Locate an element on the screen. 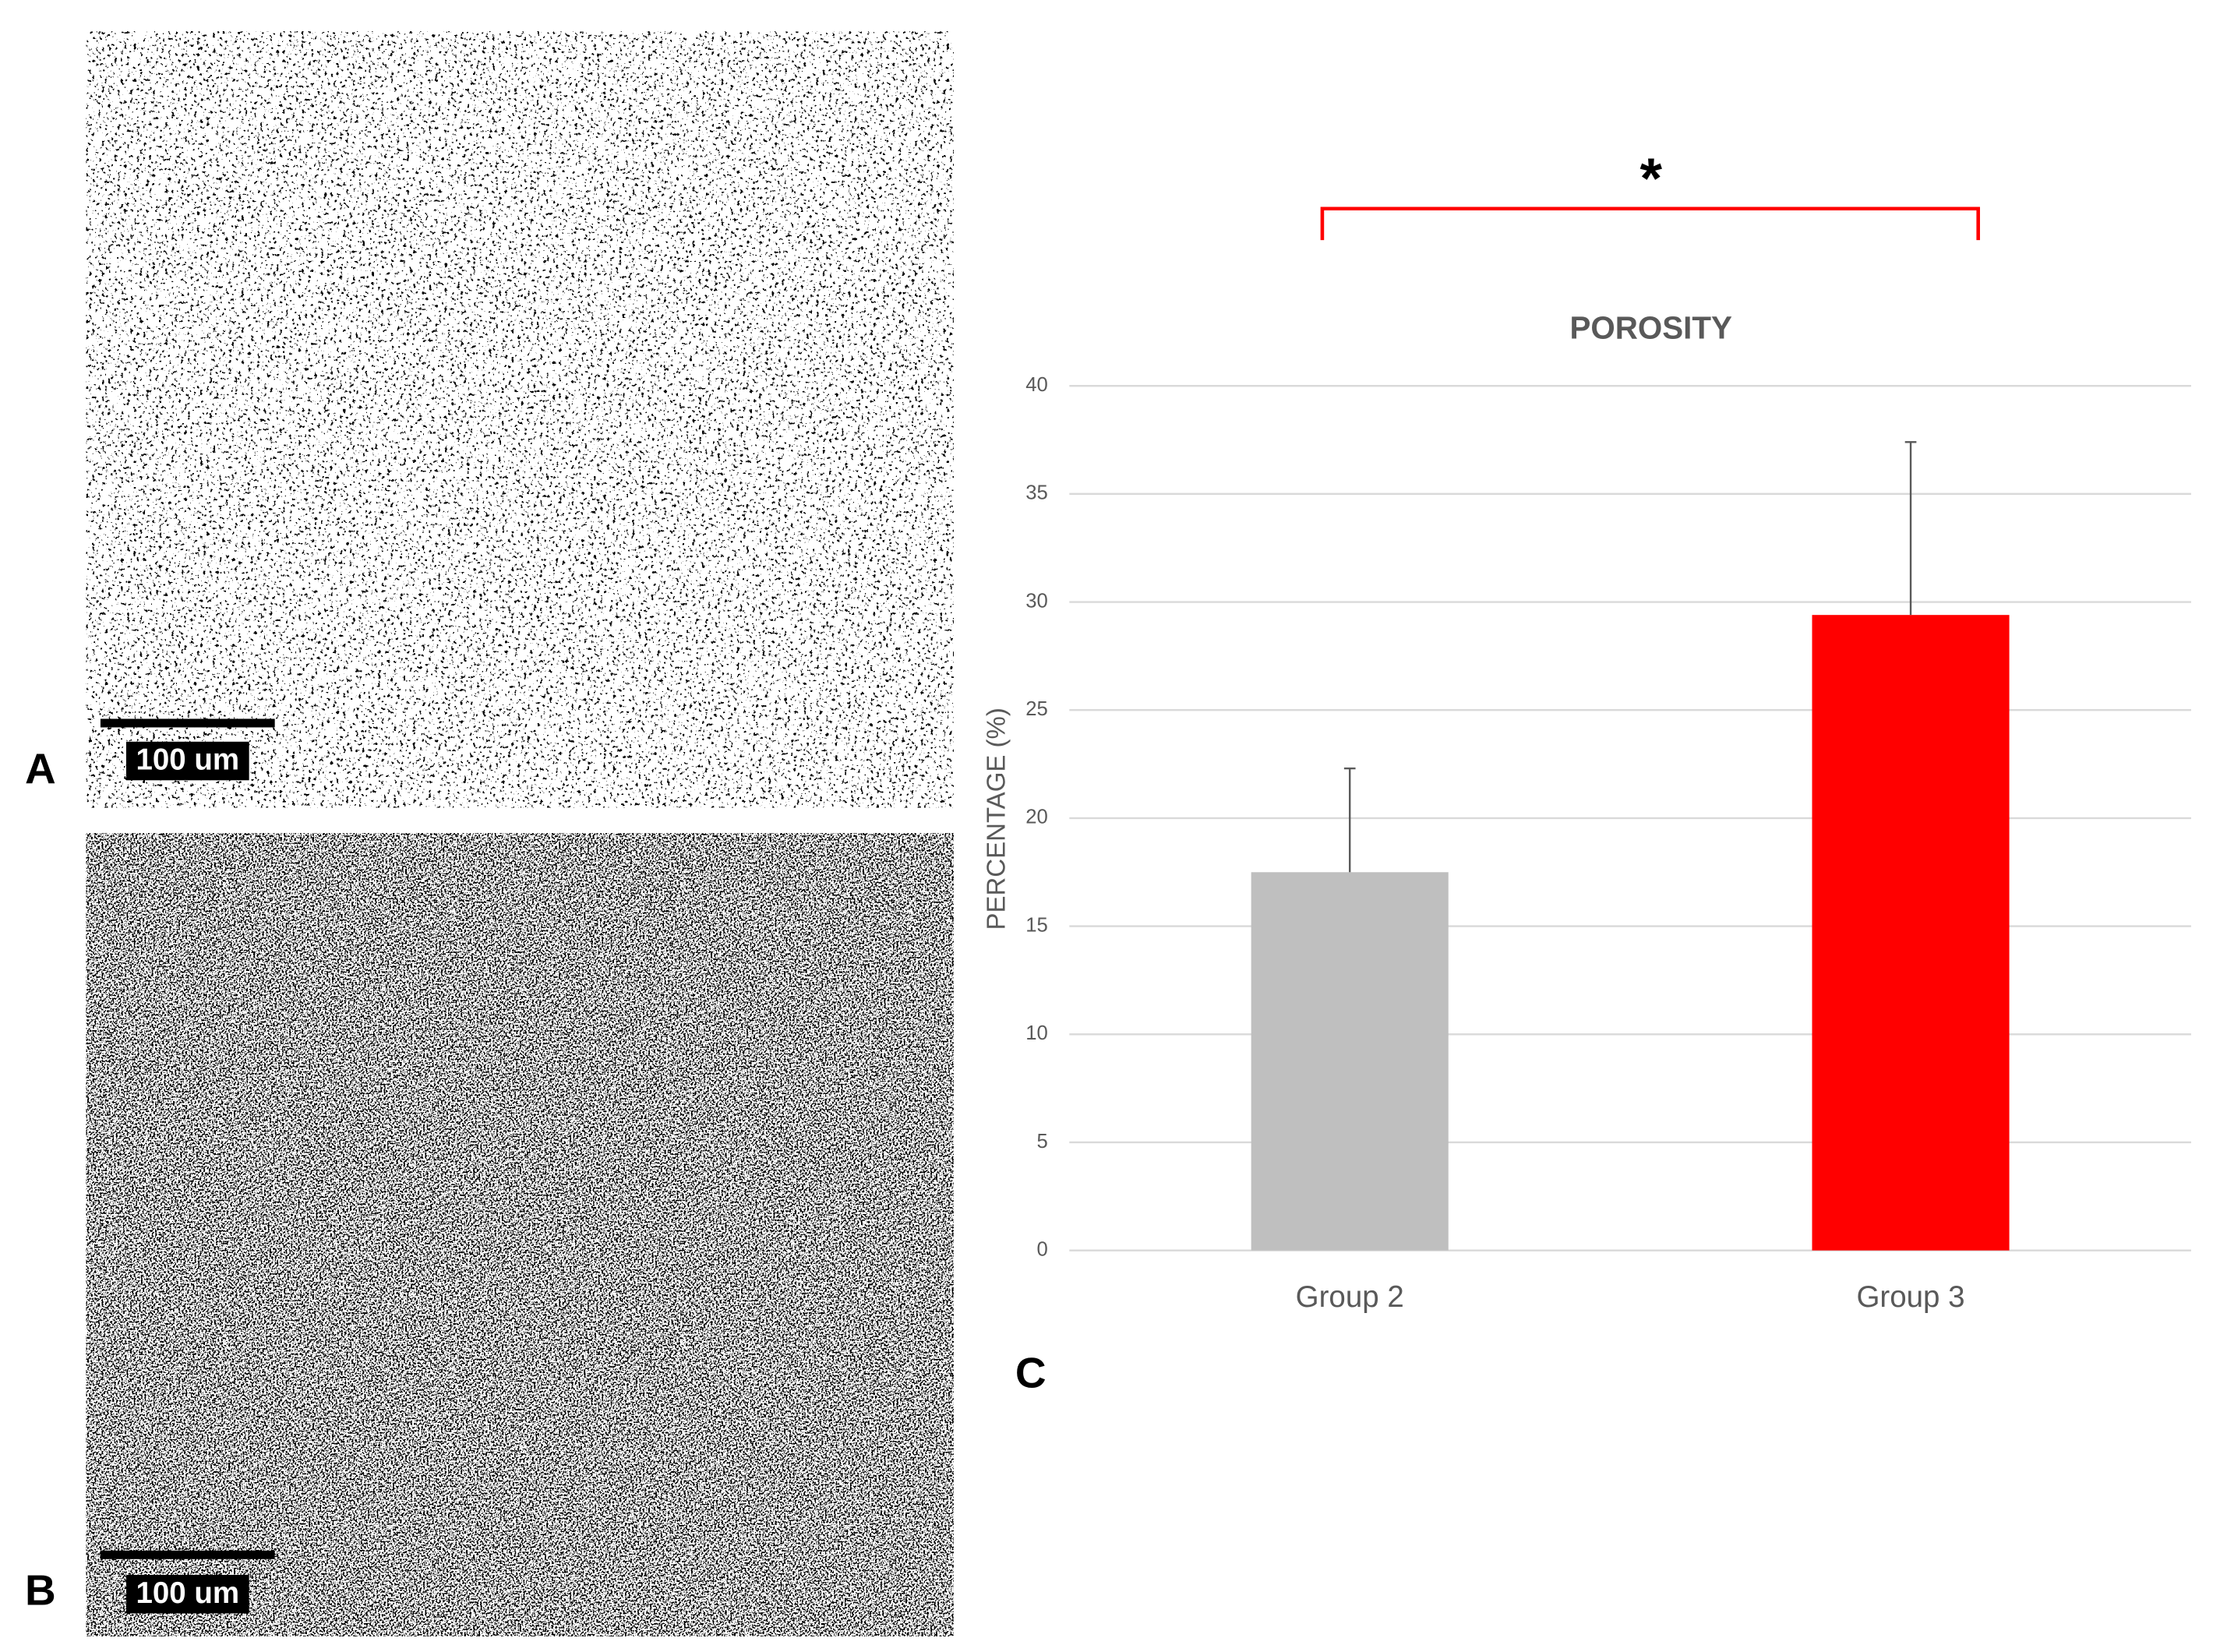 The width and height of the screenshot is (2213, 1652). y-tick-label: 20 is located at coordinates (1036, 818).